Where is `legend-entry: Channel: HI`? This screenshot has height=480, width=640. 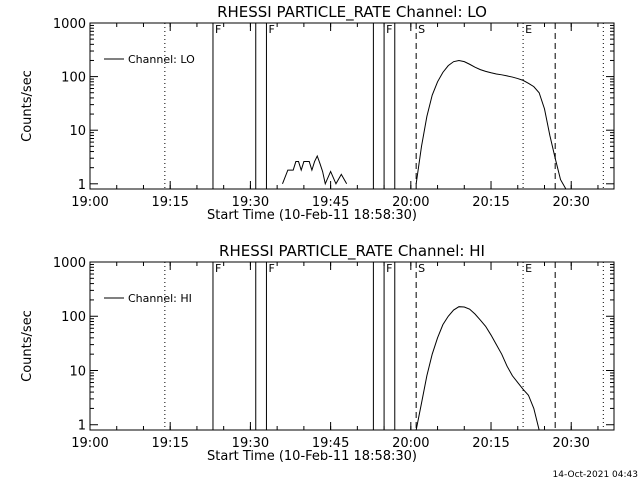
legend-entry: Channel: HI is located at coordinates (160, 298).